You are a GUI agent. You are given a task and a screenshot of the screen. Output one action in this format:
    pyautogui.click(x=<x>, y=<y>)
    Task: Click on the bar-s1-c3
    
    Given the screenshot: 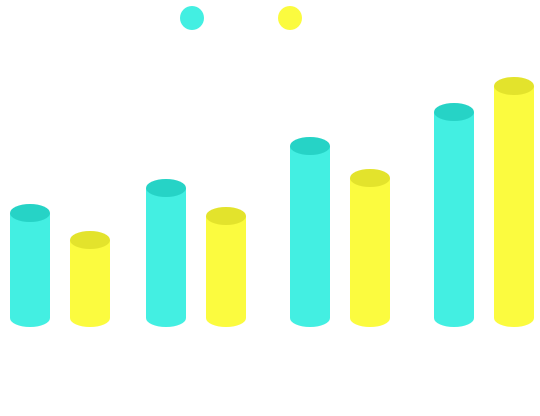 What is the action you would take?
    pyautogui.click(x=310, y=232)
    